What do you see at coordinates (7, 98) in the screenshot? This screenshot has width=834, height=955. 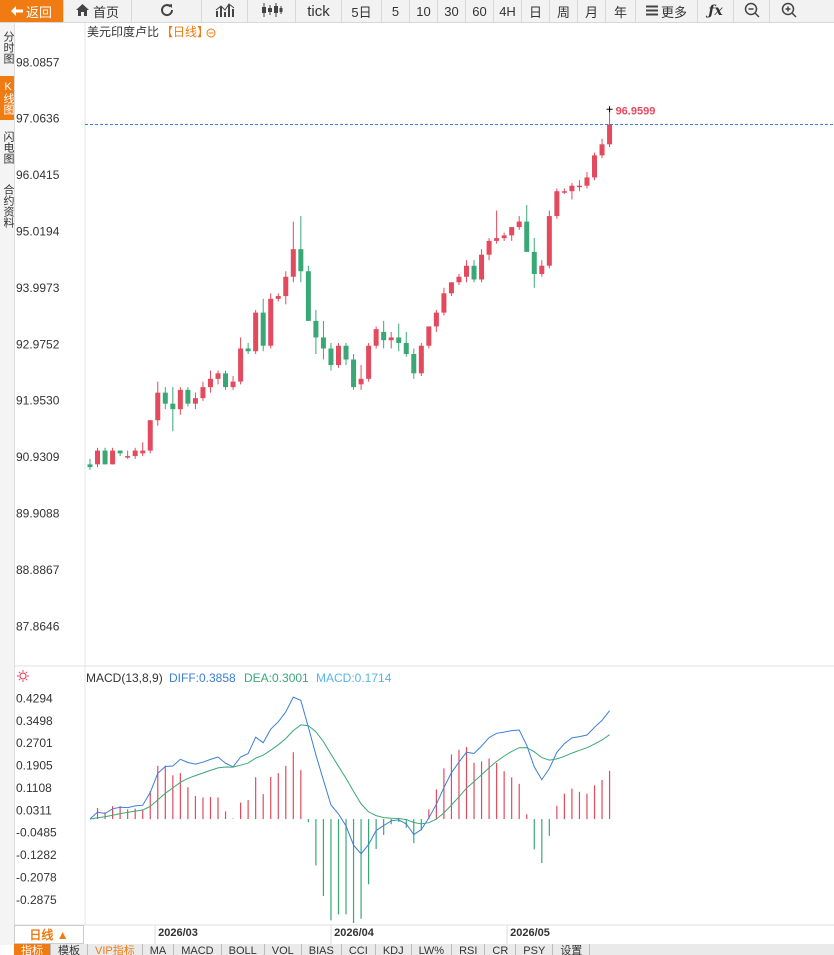 I see `tab-kline: K线图` at bounding box center [7, 98].